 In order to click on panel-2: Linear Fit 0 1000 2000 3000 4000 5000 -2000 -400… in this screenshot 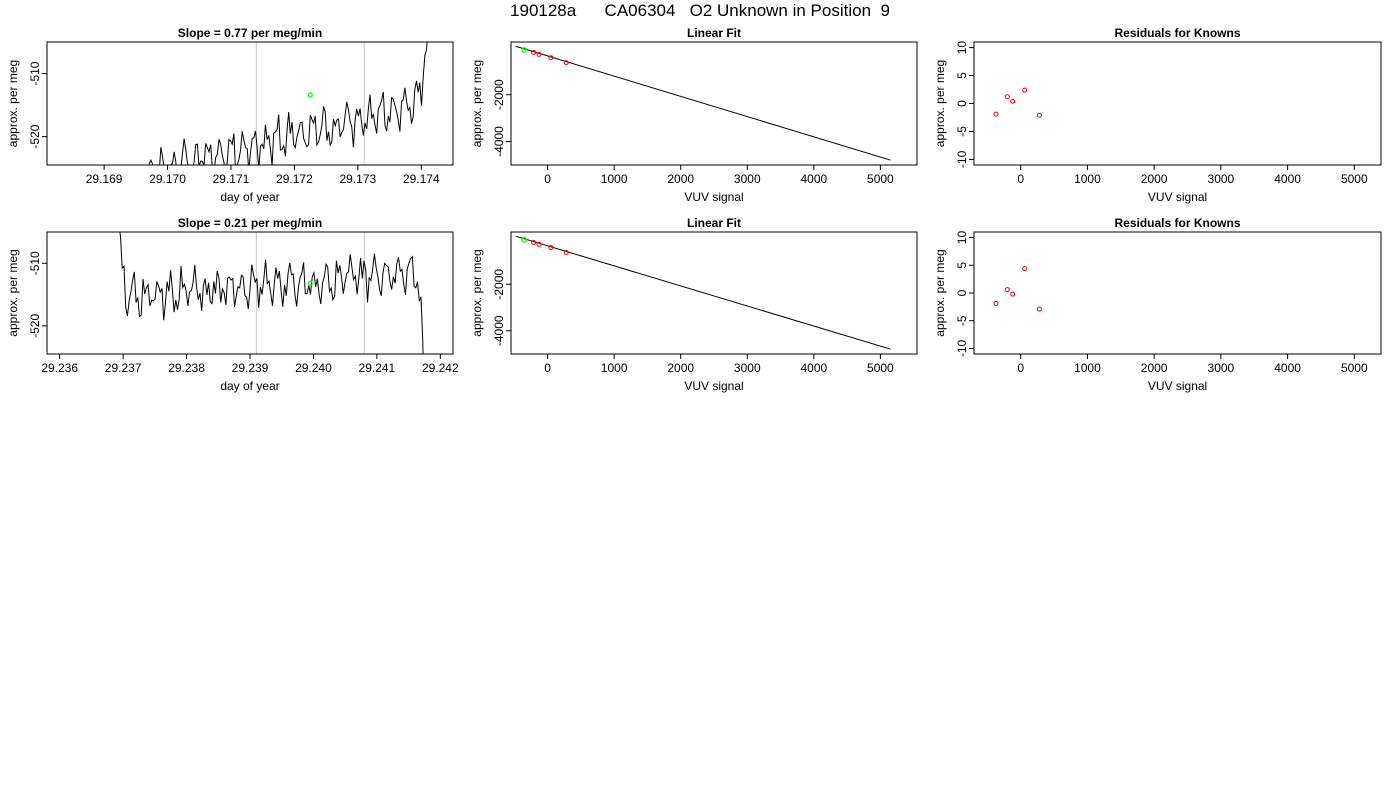, I will do `click(694, 115)`.